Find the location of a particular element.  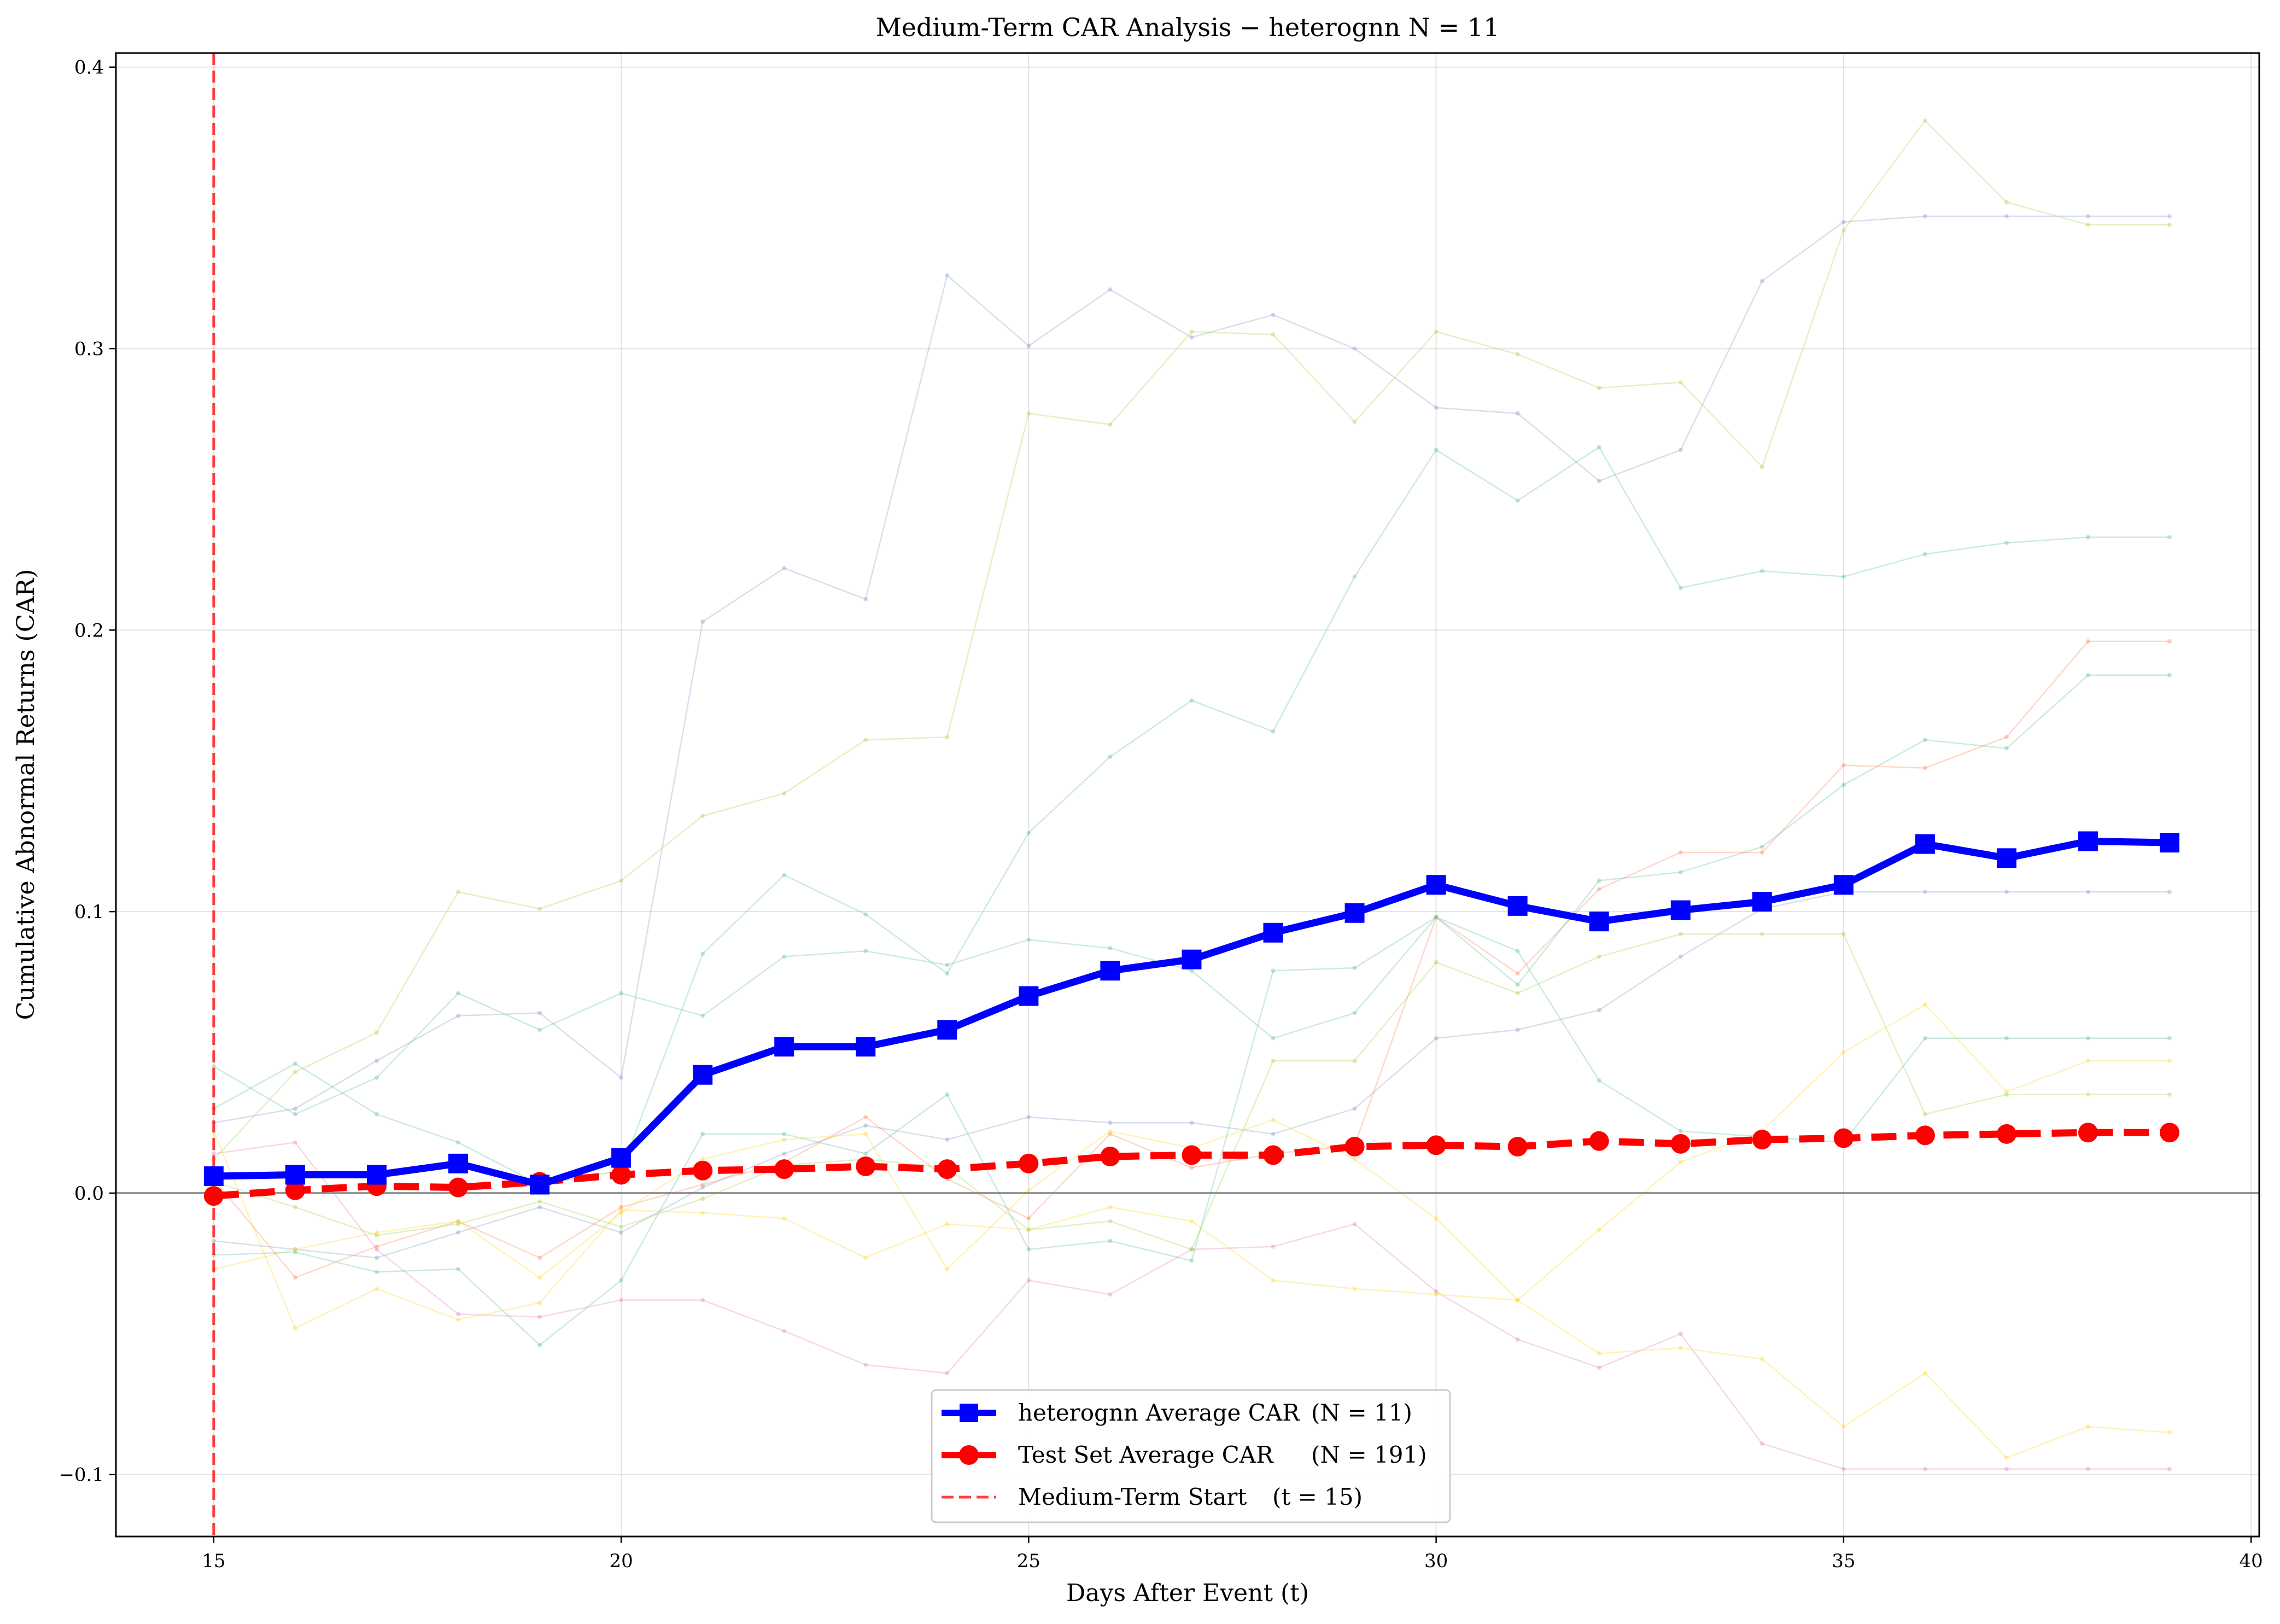

legend-count: (N = 191) is located at coordinates (1369, 1454).